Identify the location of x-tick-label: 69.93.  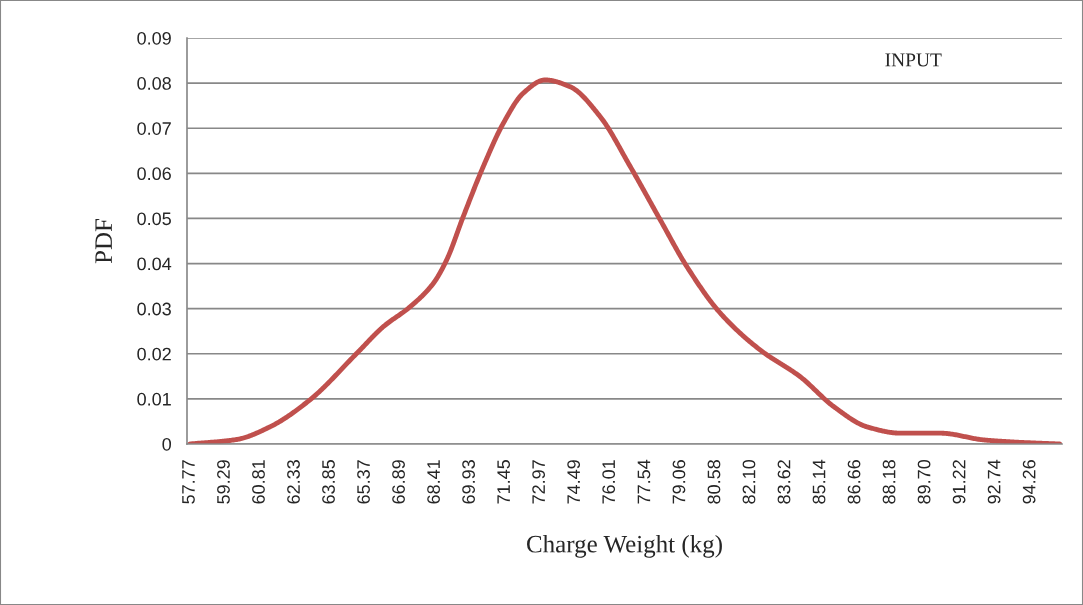
(468, 482).